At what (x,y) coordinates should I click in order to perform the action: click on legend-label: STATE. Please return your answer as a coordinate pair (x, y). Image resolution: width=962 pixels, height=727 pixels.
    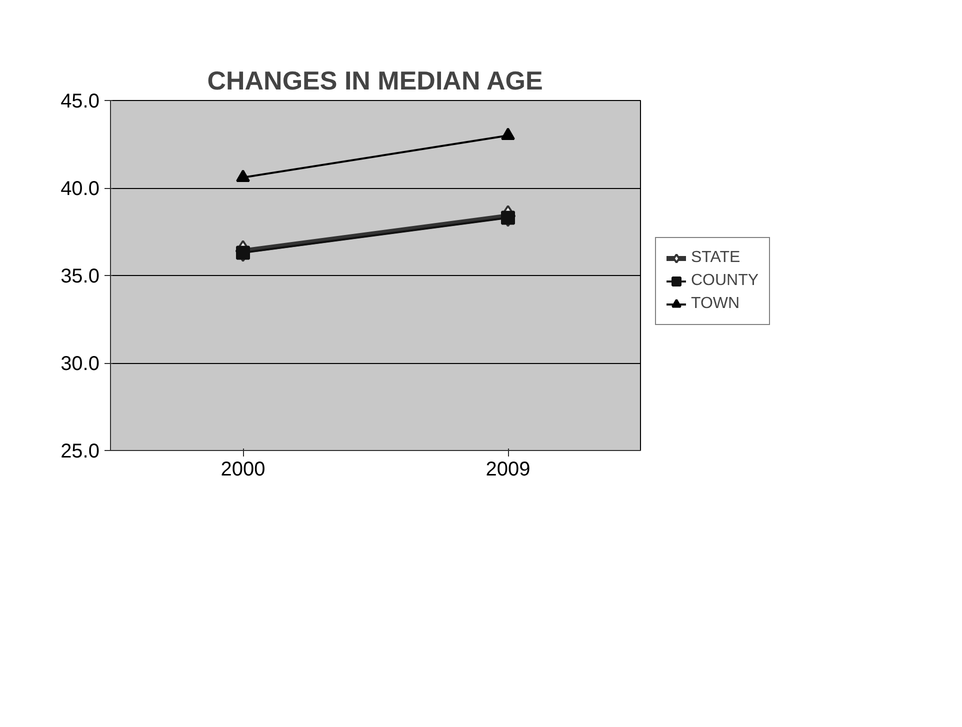
    Looking at the image, I should click on (715, 258).